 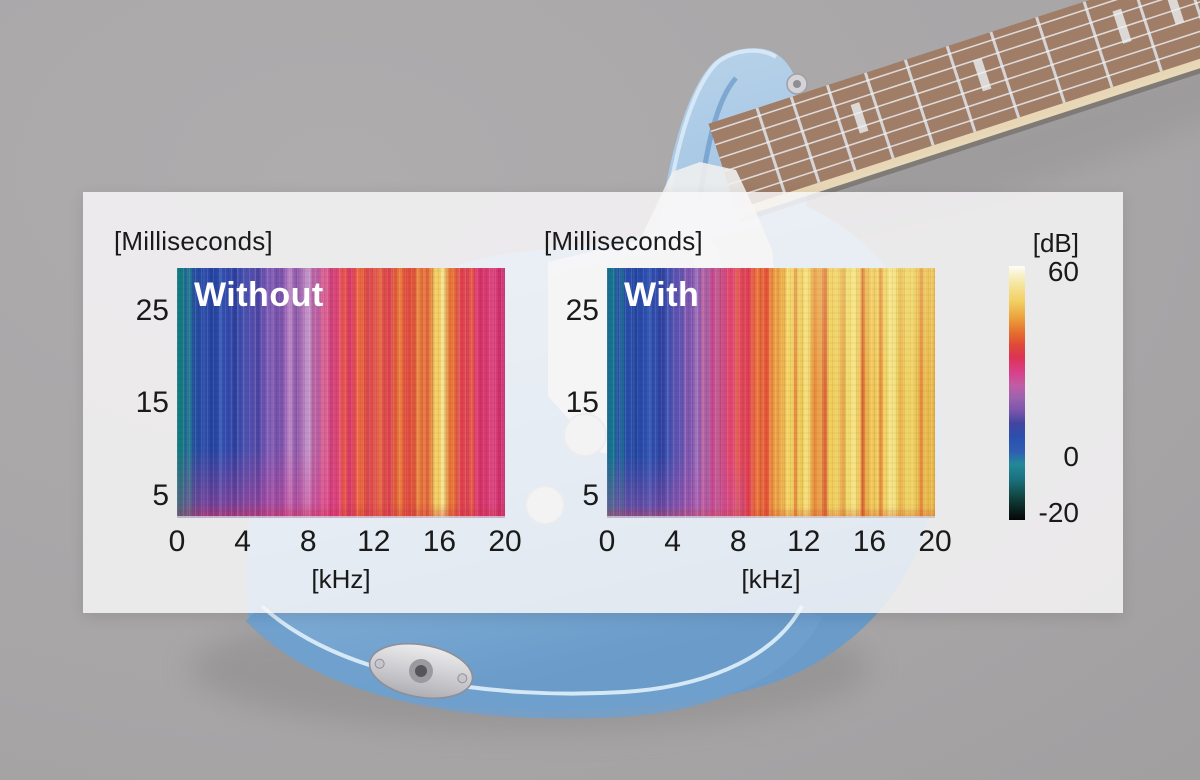 I want to click on colorbar-tick-label: -20, so click(x=1058, y=512).